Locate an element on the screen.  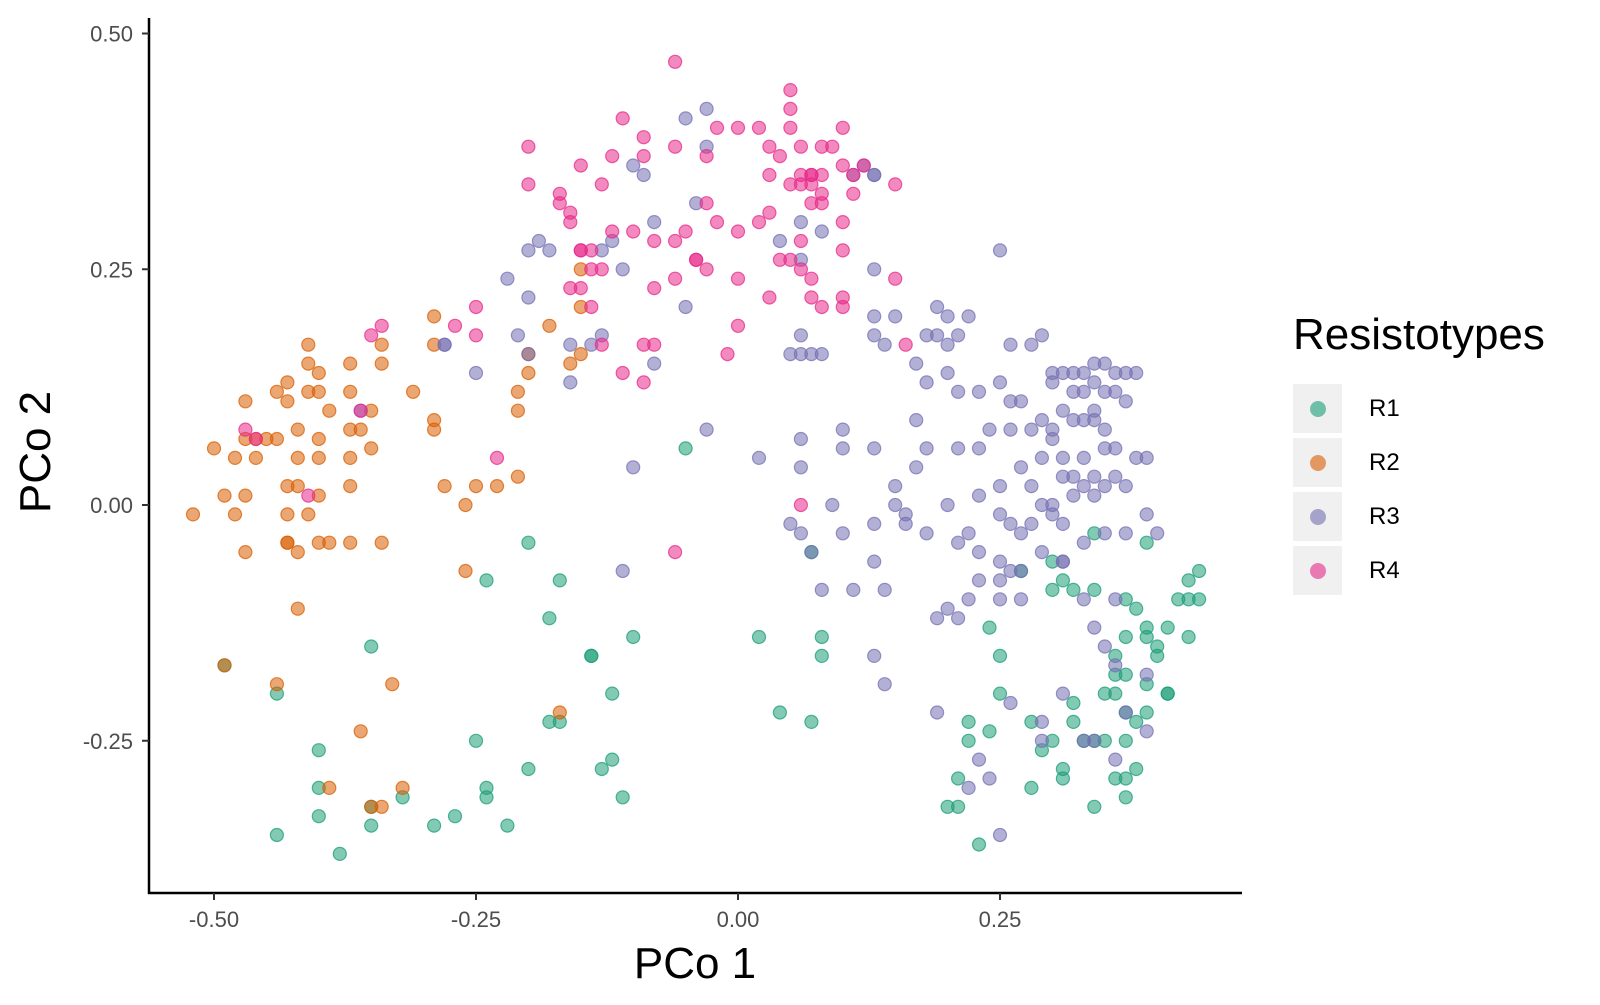
x-axis-ticks: -0.50 -0.25 0.00 0.25 is located at coordinates (605, 912).